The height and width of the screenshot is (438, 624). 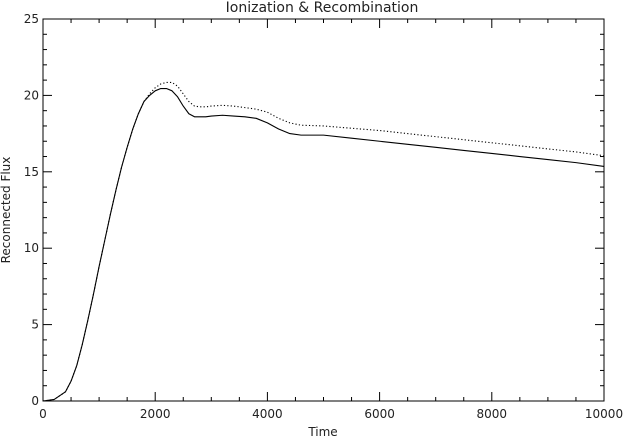 I want to click on y-tick-label: 5, so click(x=35, y=325).